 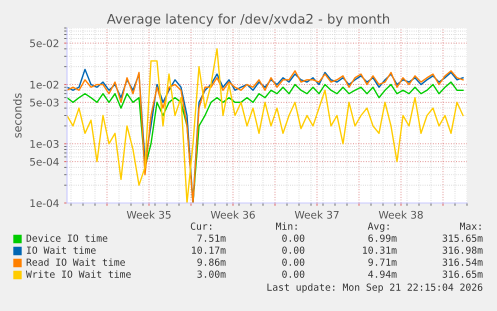 I want to click on y-tick-label: 1e-04, so click(x=44, y=203).